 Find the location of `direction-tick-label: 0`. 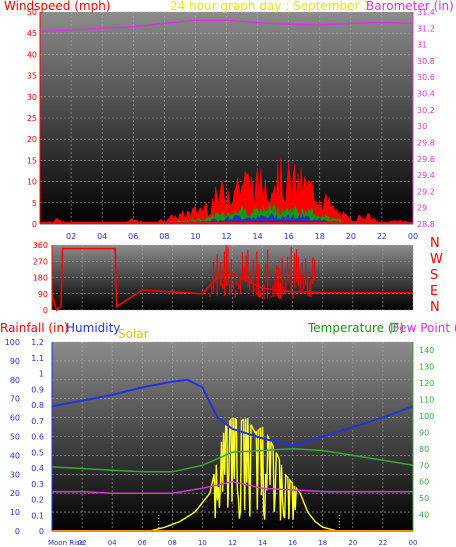

direction-tick-label: 0 is located at coordinates (45, 310).